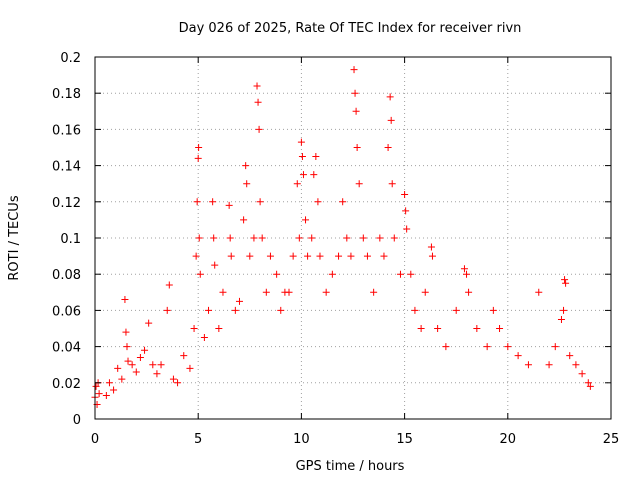  Describe the element at coordinates (66, 275) in the screenshot. I see `y-tick-label: 0.08` at that location.